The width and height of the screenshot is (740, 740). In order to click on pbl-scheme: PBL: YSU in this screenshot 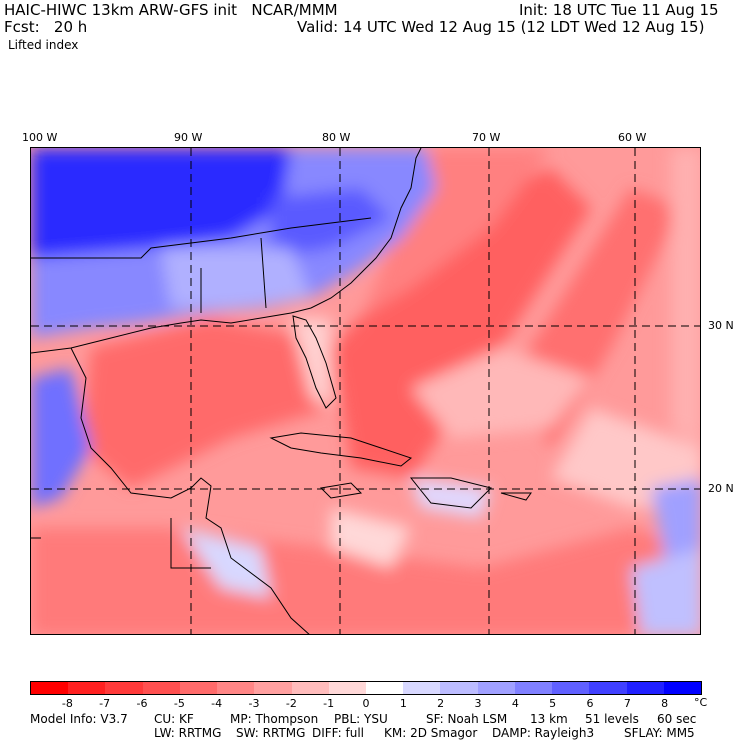, I will do `click(361, 719)`.